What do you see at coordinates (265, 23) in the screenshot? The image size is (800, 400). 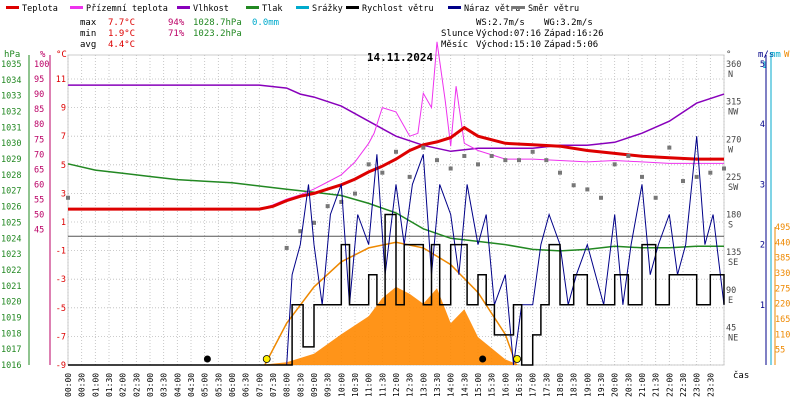 I see `stat-rain-max: 0.0mm` at bounding box center [265, 23].